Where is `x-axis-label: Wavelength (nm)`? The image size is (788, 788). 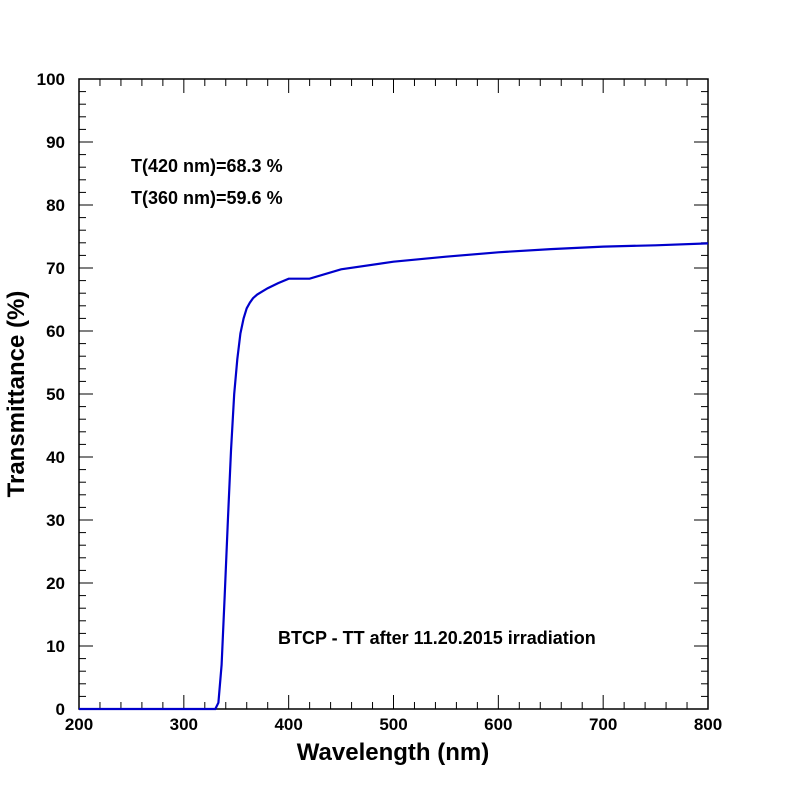
x-axis-label: Wavelength (nm) is located at coordinates (393, 752).